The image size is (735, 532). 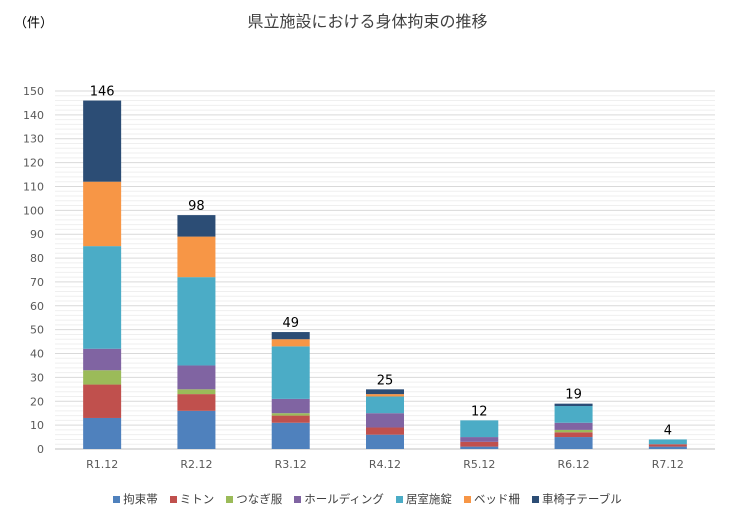 What do you see at coordinates (291, 464) in the screenshot?
I see `x-tick-label: R3.12` at bounding box center [291, 464].